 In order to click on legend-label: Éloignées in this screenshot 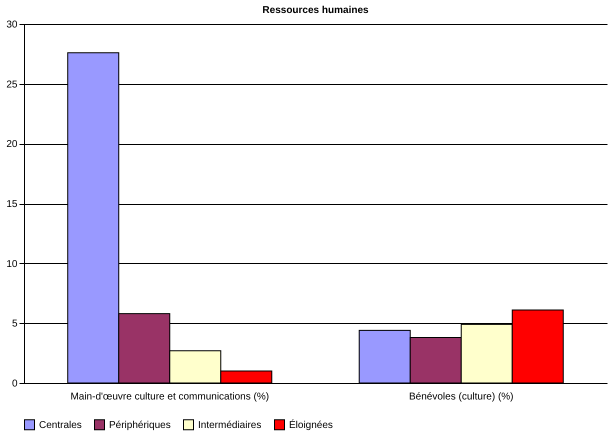, I will do `click(311, 424)`.